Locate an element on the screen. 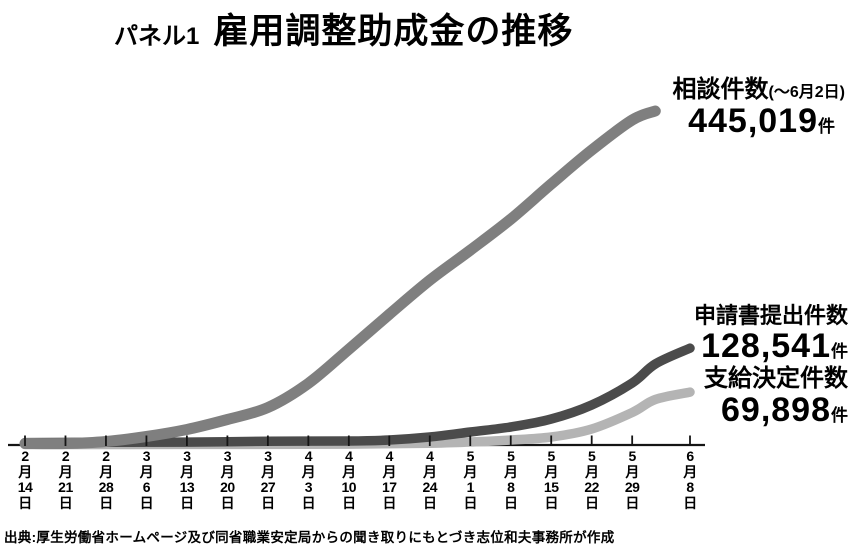 The width and height of the screenshot is (850, 546). annotation-shinsei-value: 128,541 is located at coordinates (766, 345).